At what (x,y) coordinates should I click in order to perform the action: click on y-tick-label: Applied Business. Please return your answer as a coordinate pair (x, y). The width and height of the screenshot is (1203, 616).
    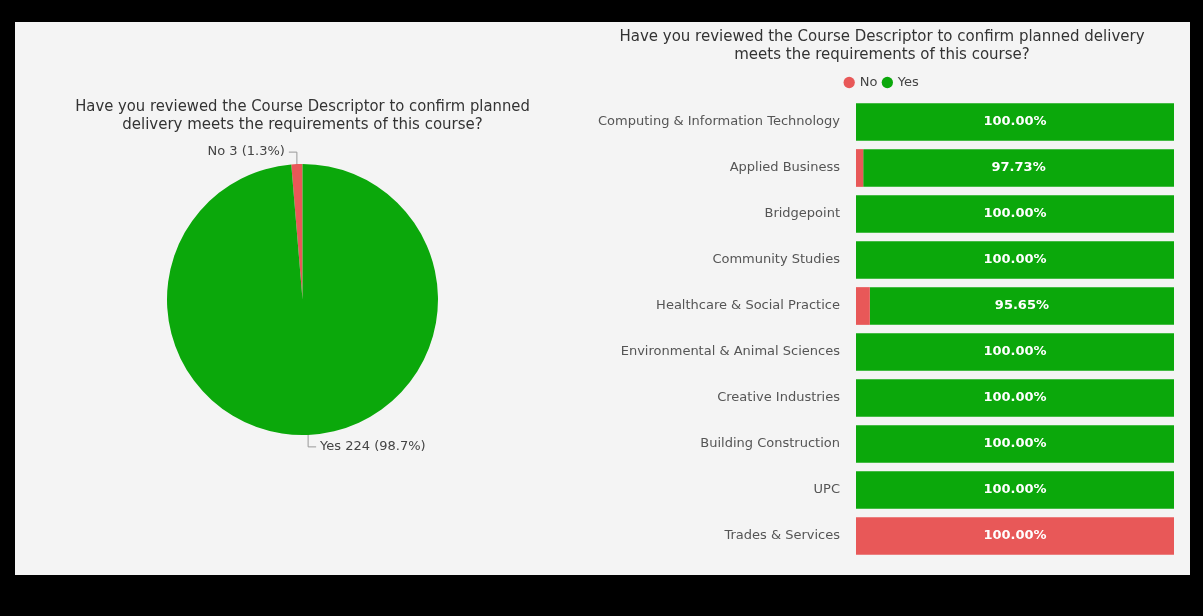
    Looking at the image, I should click on (785, 167).